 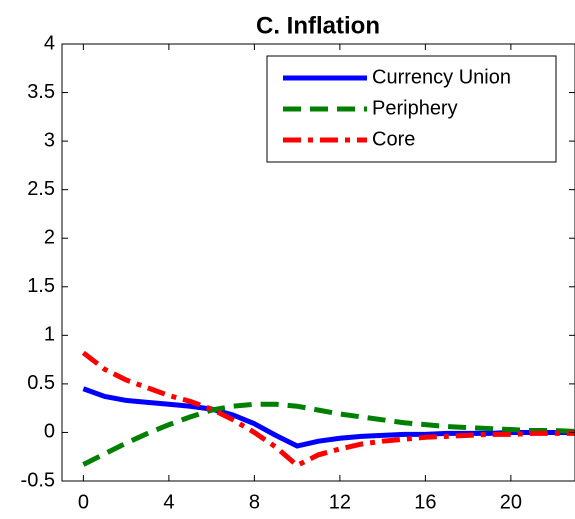 What do you see at coordinates (425, 502) in the screenshot?
I see `x-tick-label: 16` at bounding box center [425, 502].